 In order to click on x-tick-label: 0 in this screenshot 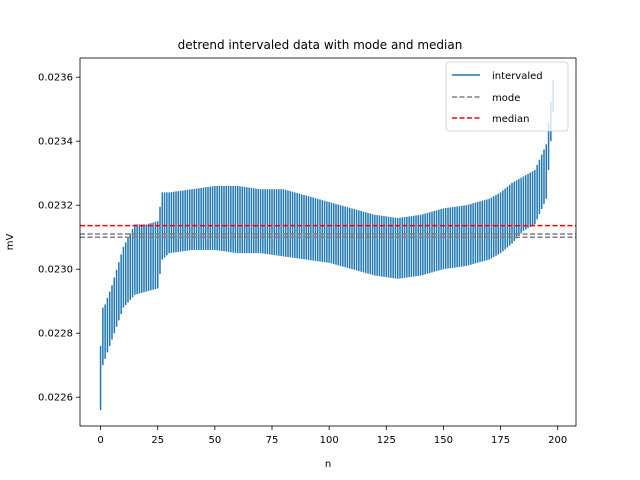, I will do `click(100, 440)`.